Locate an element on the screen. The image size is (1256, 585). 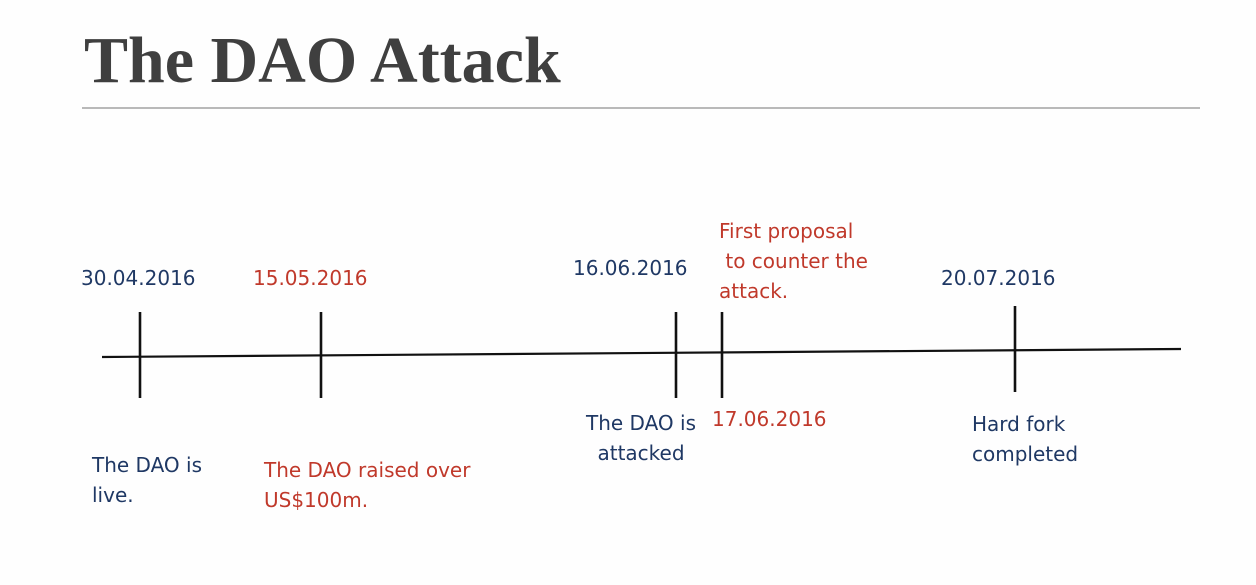
event-description-4: First proposal to counter the attack. is located at coordinates (793, 261).